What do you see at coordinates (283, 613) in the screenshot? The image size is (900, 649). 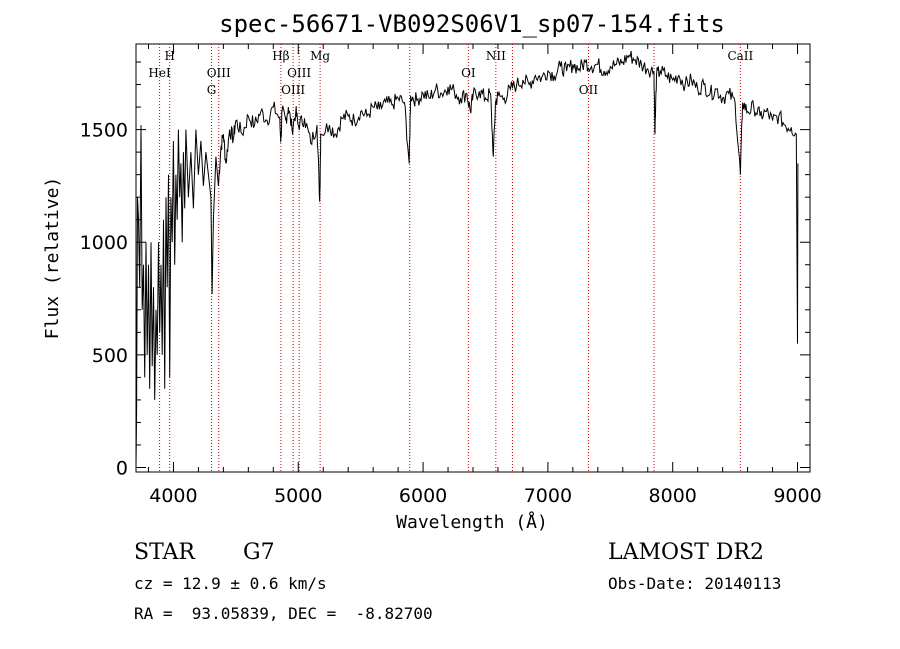 I see `coordinates: RA = 93.05839, DEC = -8.82700` at bounding box center [283, 613].